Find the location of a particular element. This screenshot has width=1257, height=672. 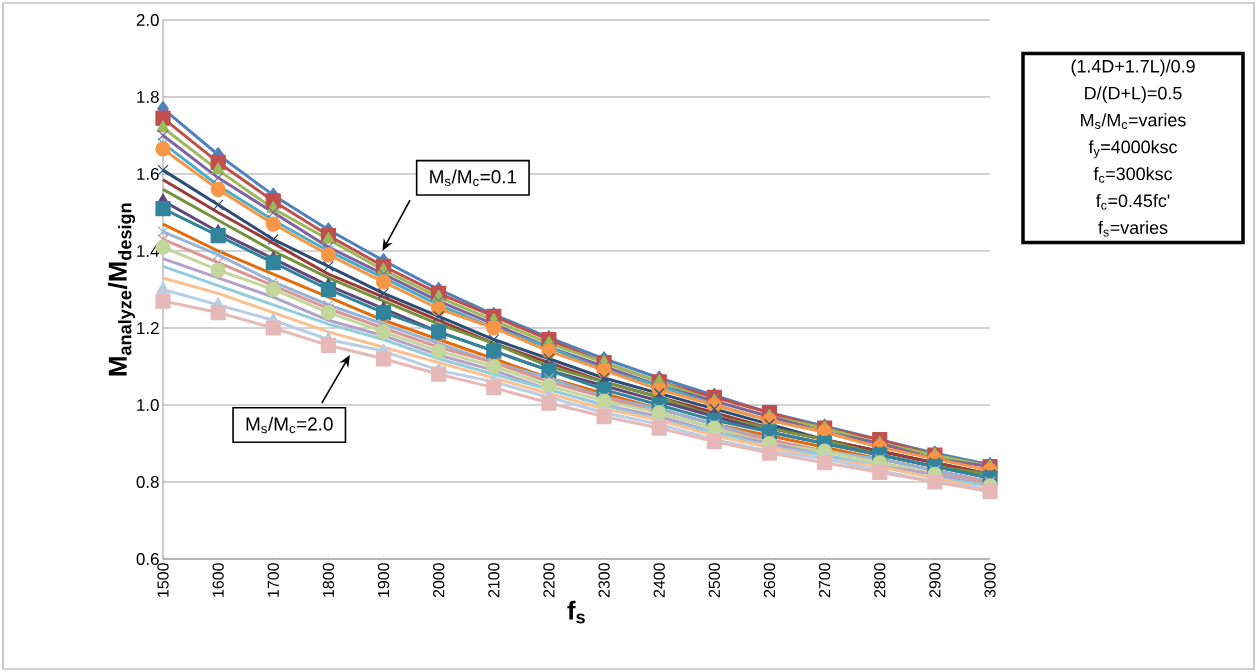

y-tick-label: 1.6 is located at coordinates (148, 173).